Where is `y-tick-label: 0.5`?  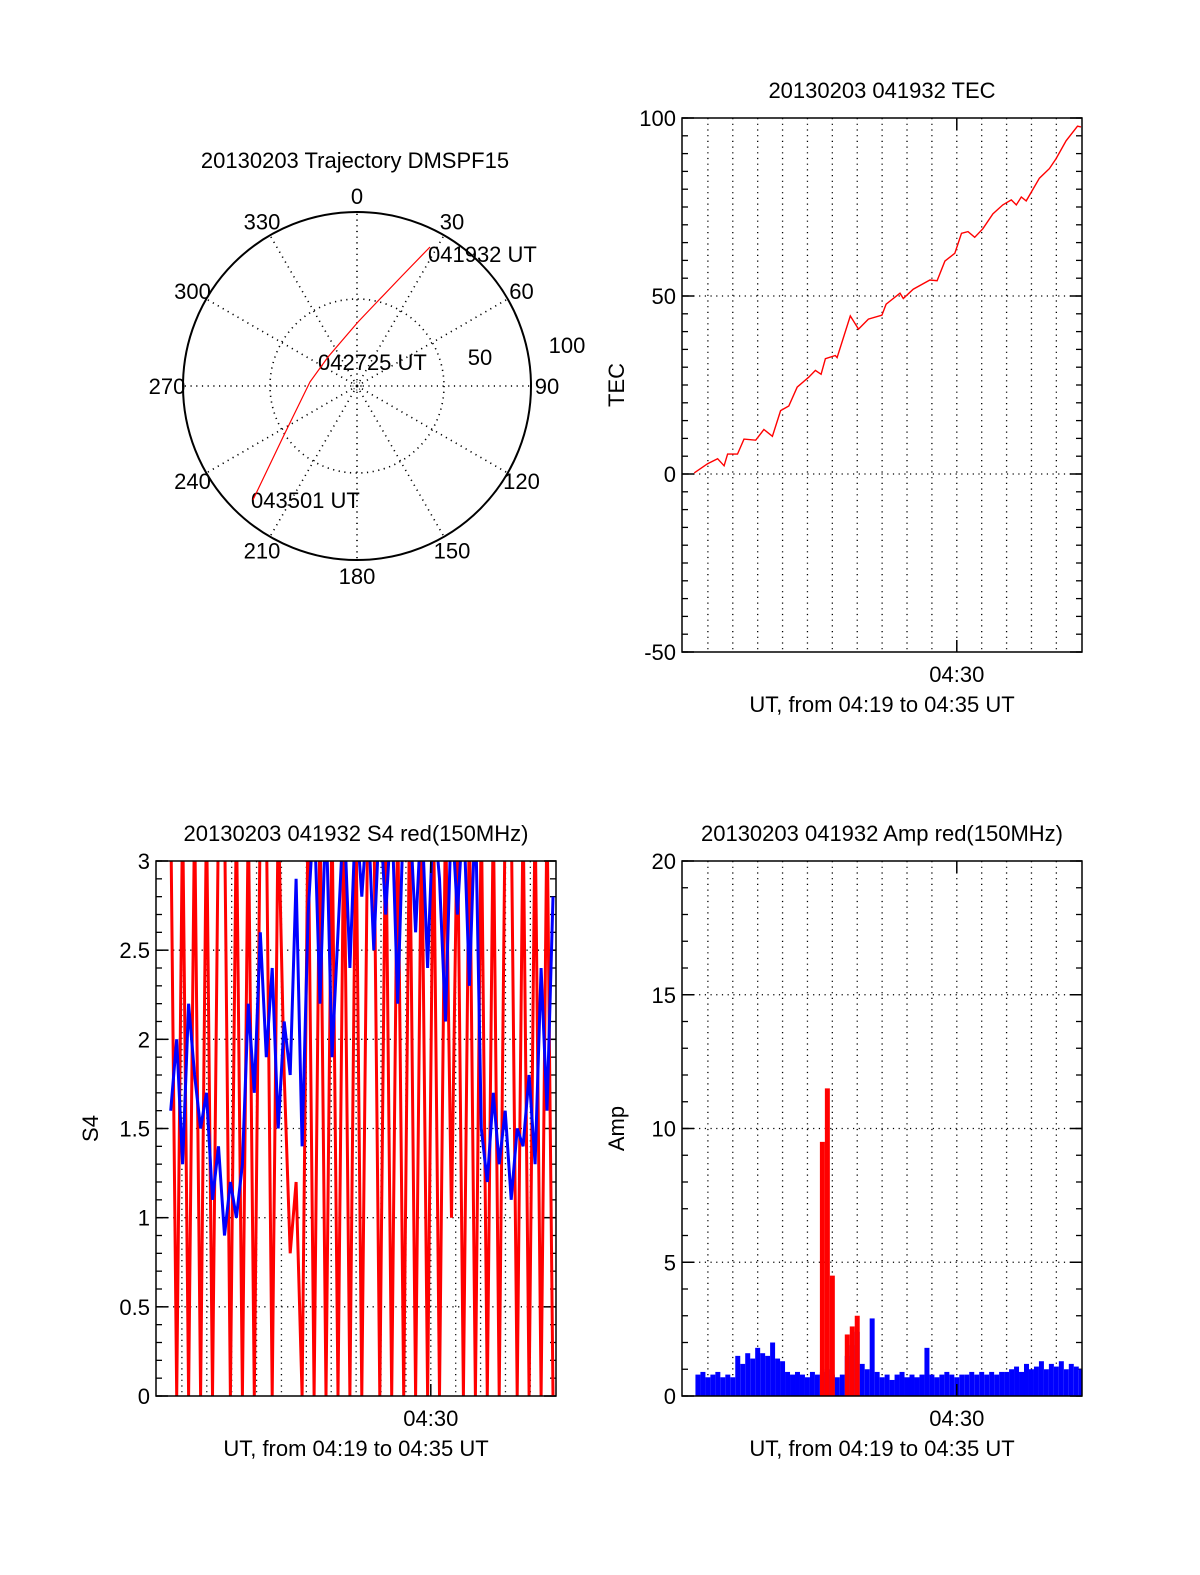
y-tick-label: 0.5 is located at coordinates (134, 1307).